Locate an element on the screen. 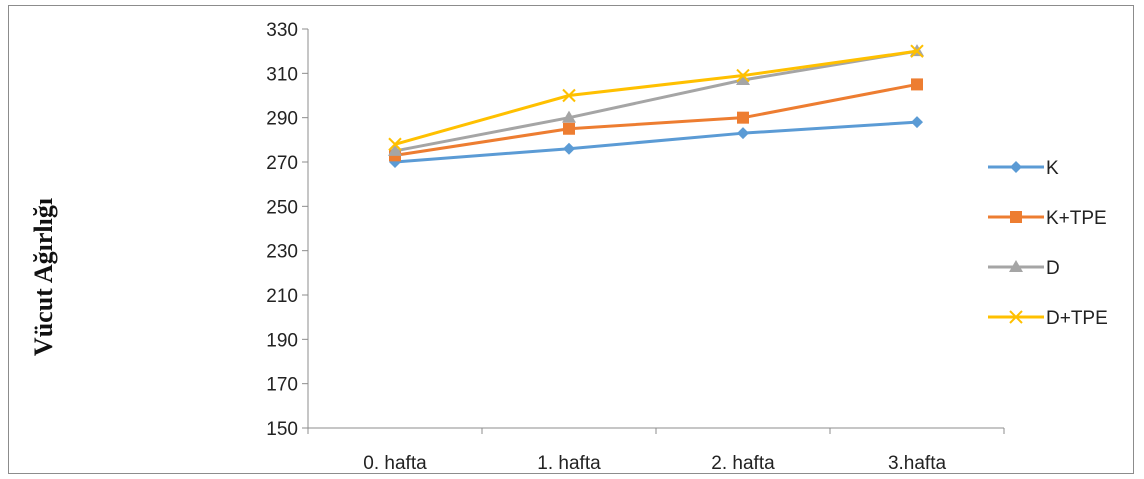 The height and width of the screenshot is (479, 1144). legend-item-k: K is located at coordinates (1023, 168).